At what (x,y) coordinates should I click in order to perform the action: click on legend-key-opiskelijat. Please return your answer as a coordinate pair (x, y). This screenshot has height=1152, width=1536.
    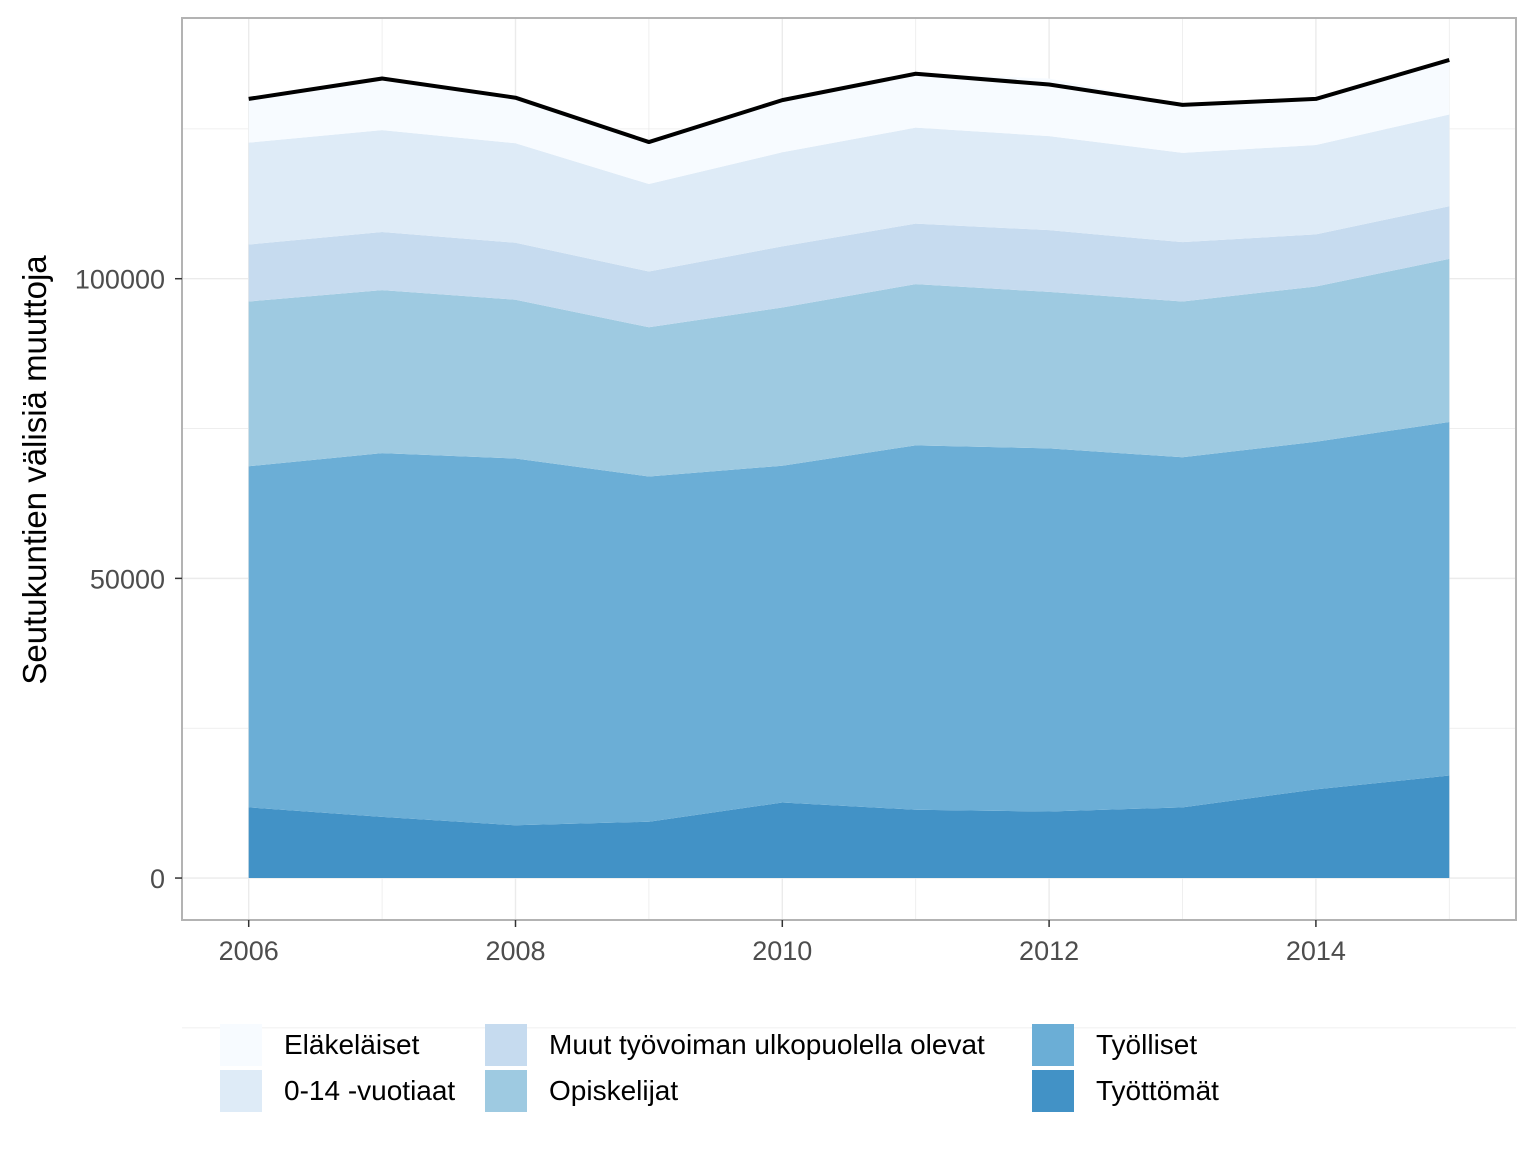
    Looking at the image, I should click on (506, 1091).